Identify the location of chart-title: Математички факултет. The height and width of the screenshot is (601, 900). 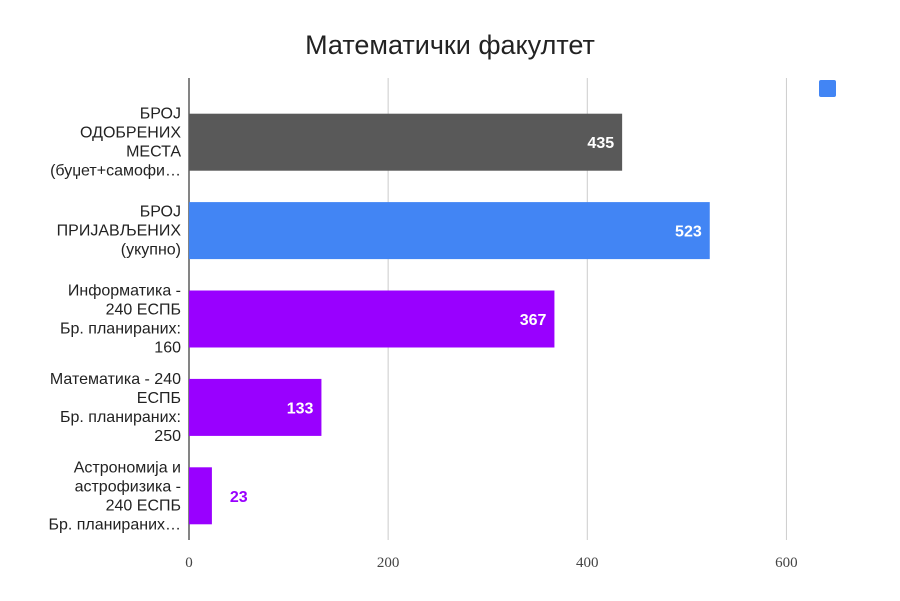
(450, 45).